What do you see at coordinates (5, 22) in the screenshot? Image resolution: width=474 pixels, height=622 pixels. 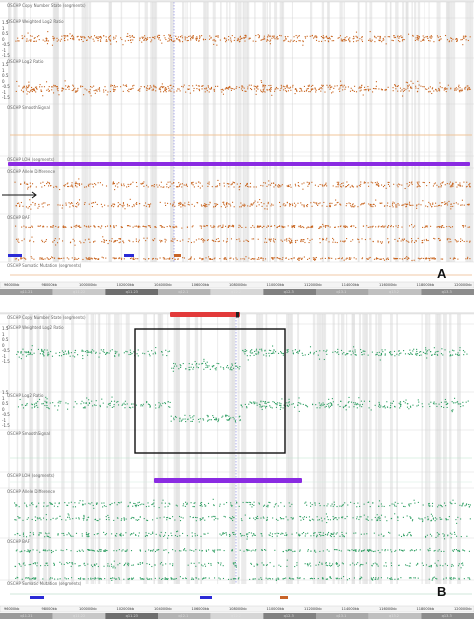 I see `y-tick-label: 1.5` at bounding box center [5, 22].